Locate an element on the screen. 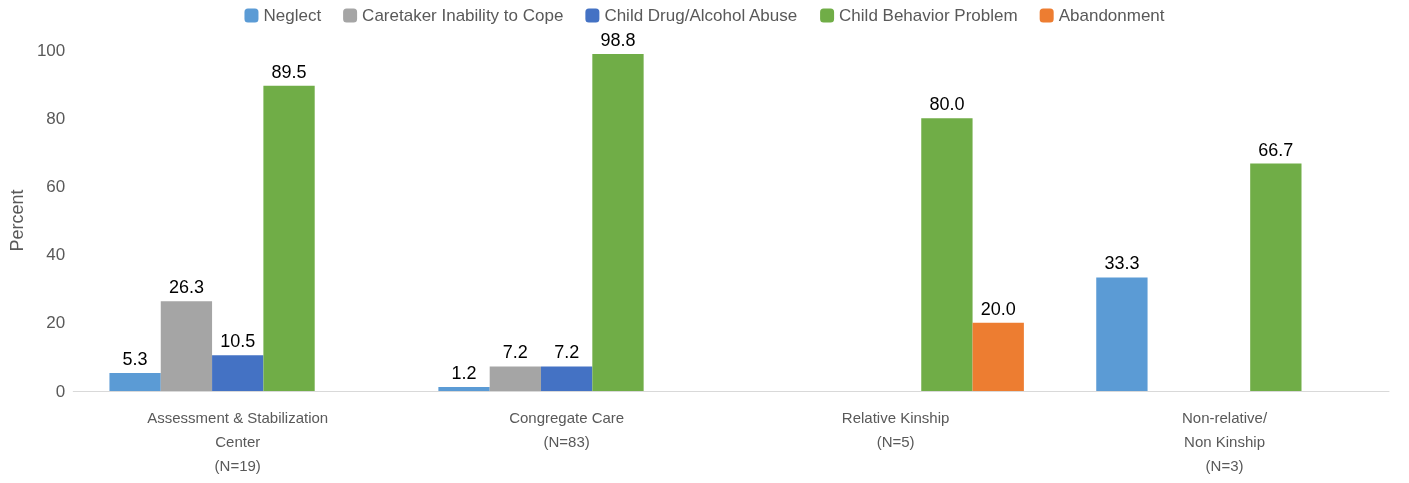  legend-label: Neglect is located at coordinates (292, 15).